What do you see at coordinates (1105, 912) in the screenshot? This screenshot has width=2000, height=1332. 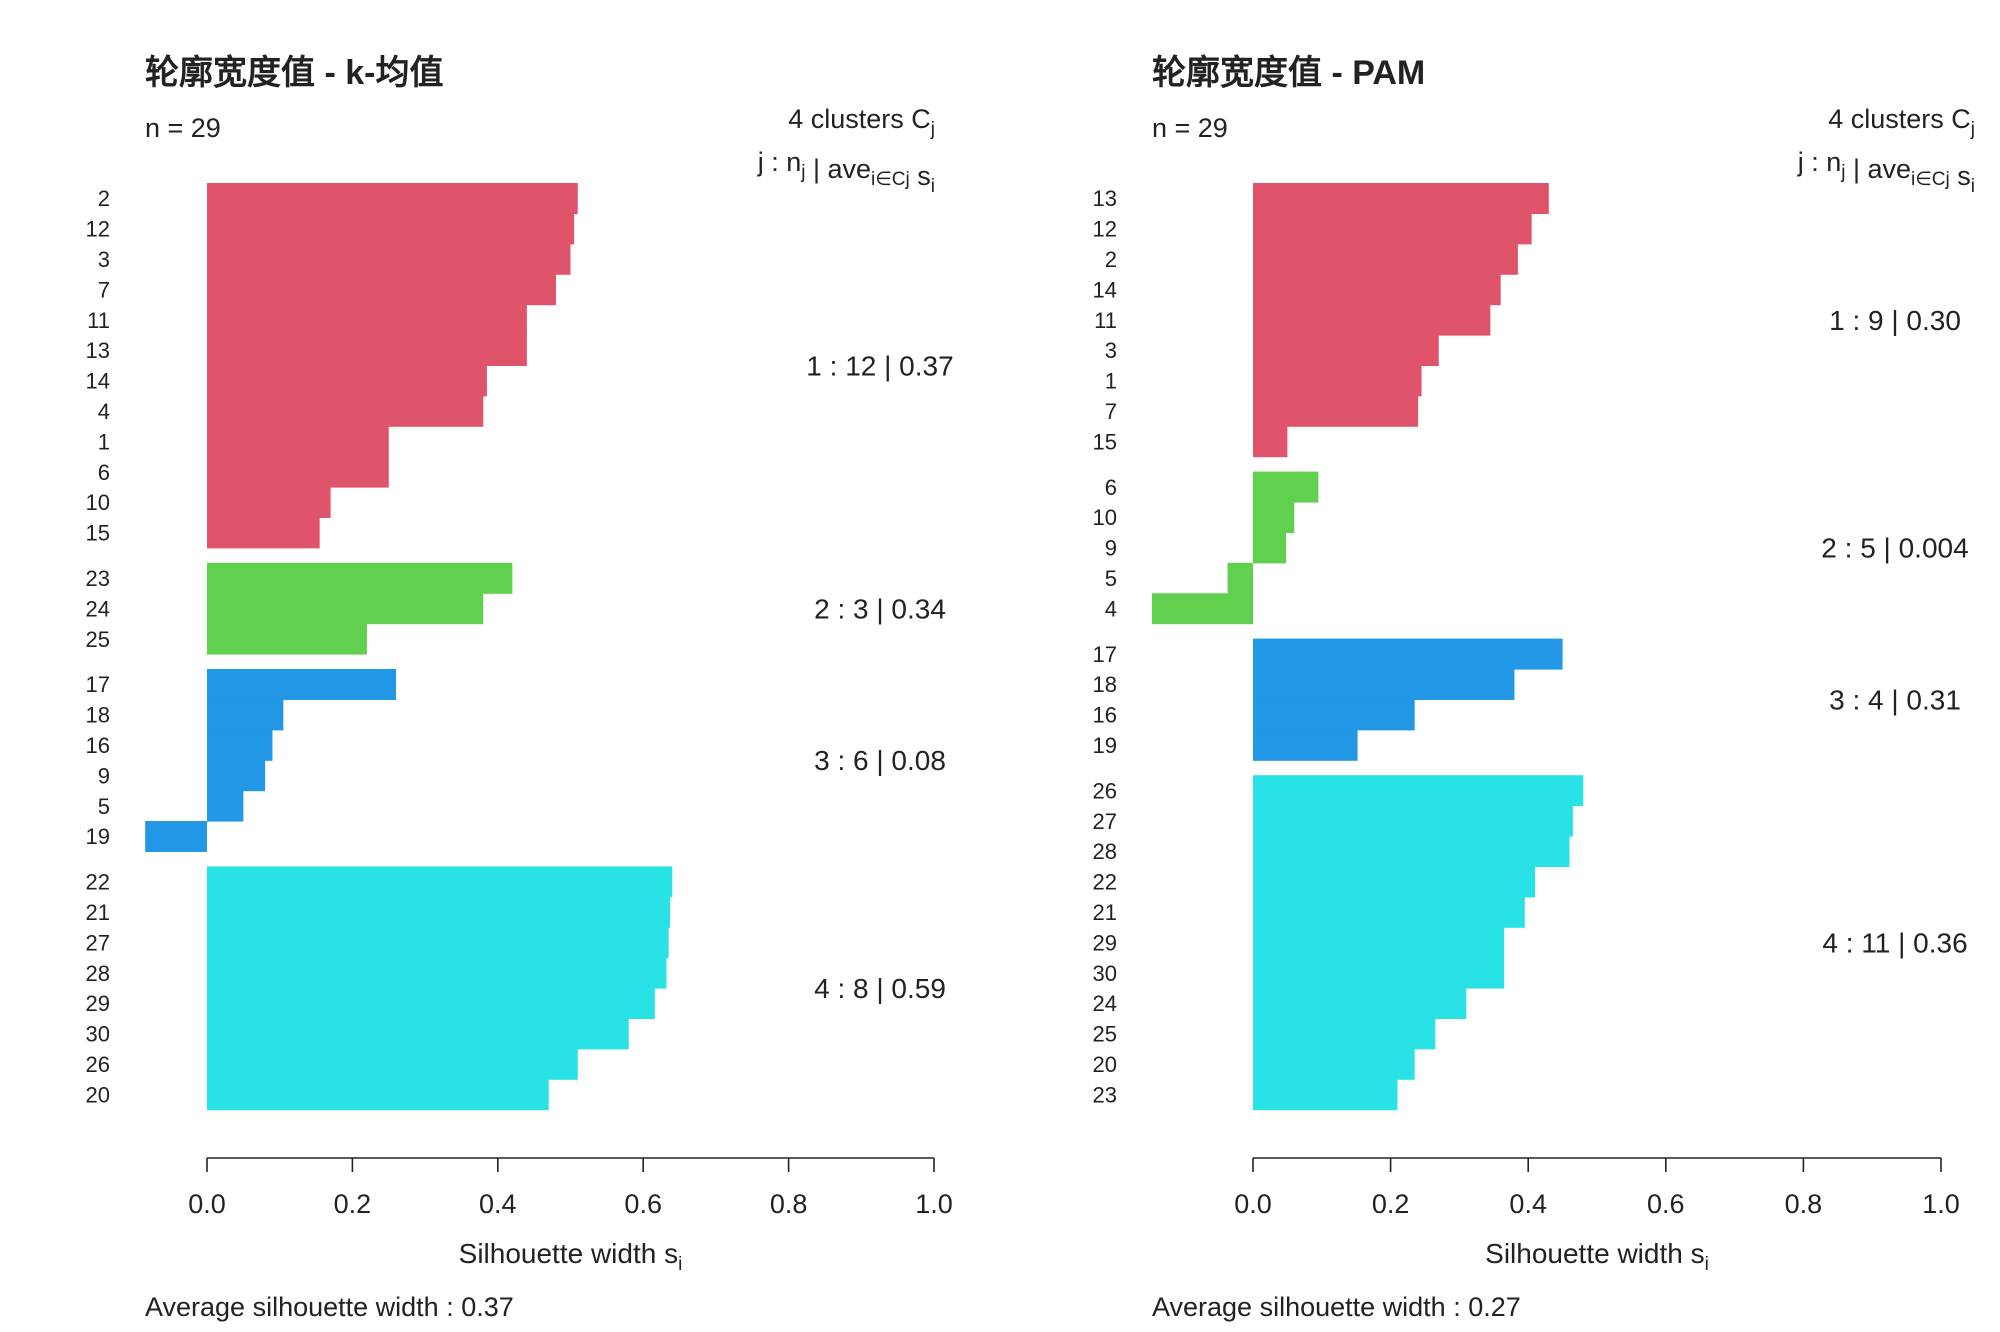 I see `observation-label: 21` at bounding box center [1105, 912].